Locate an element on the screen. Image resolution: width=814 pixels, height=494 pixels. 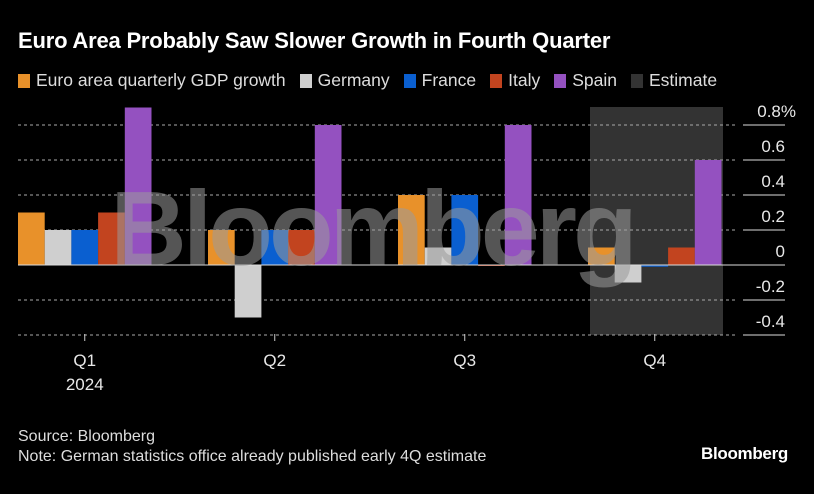
bloomberg-logo: Bloomberg is located at coordinates (744, 453).